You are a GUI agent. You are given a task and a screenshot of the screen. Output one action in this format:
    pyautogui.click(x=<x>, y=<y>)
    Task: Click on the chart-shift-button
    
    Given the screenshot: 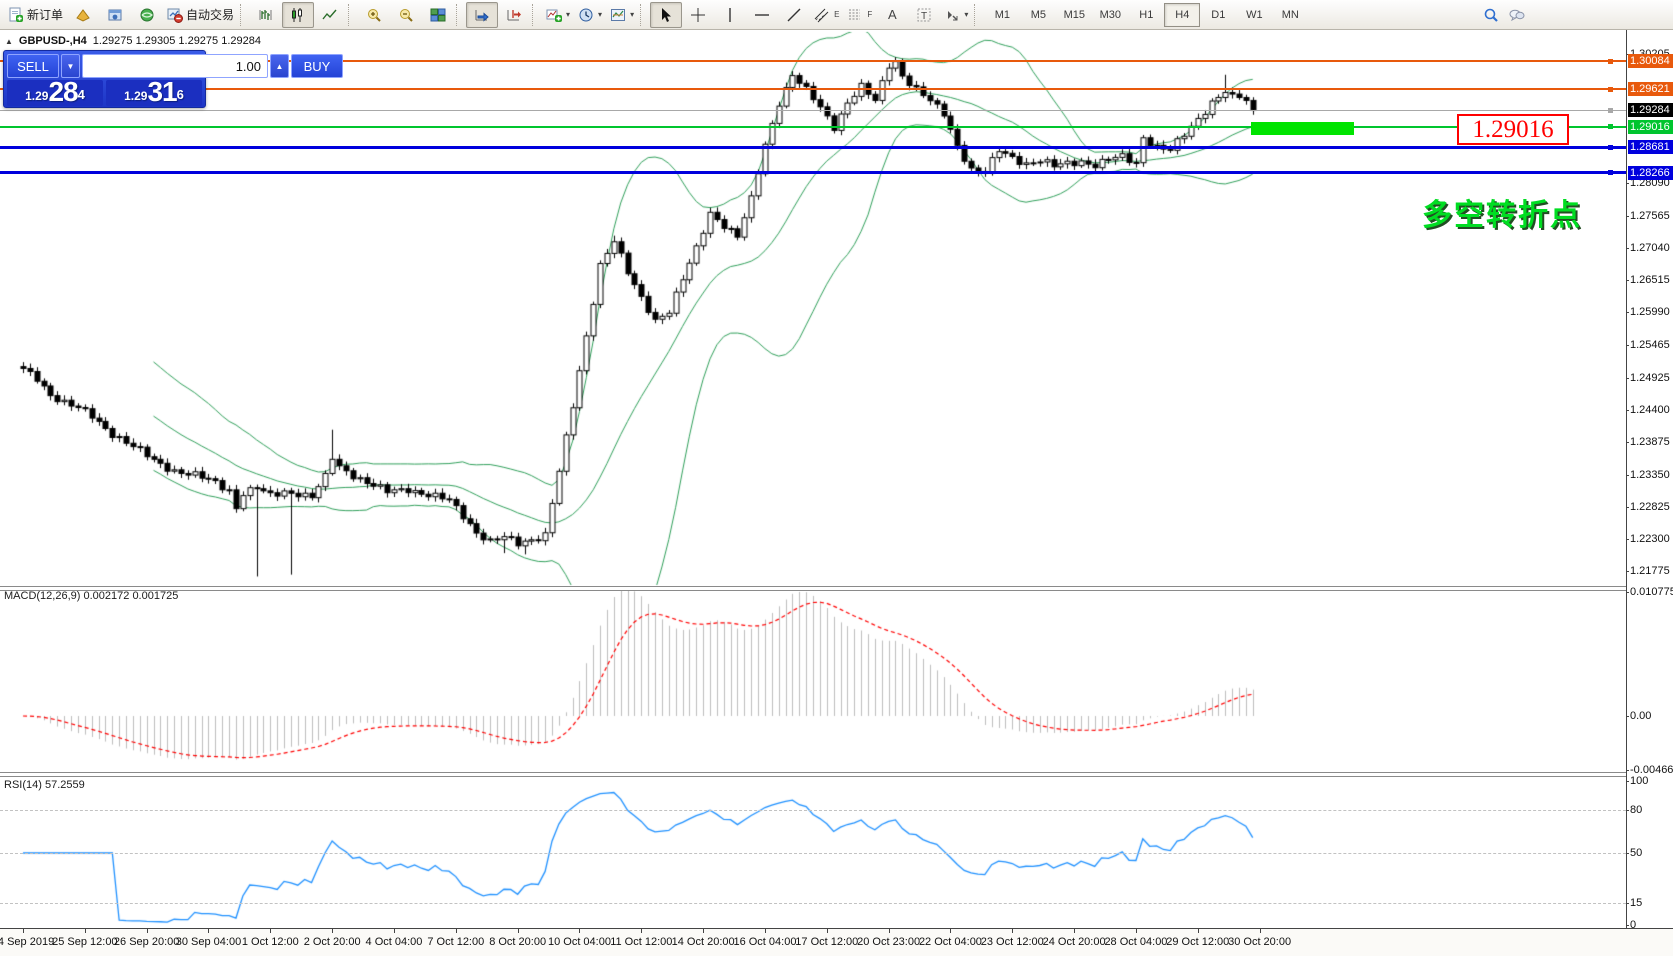 What is the action you would take?
    pyautogui.click(x=514, y=15)
    